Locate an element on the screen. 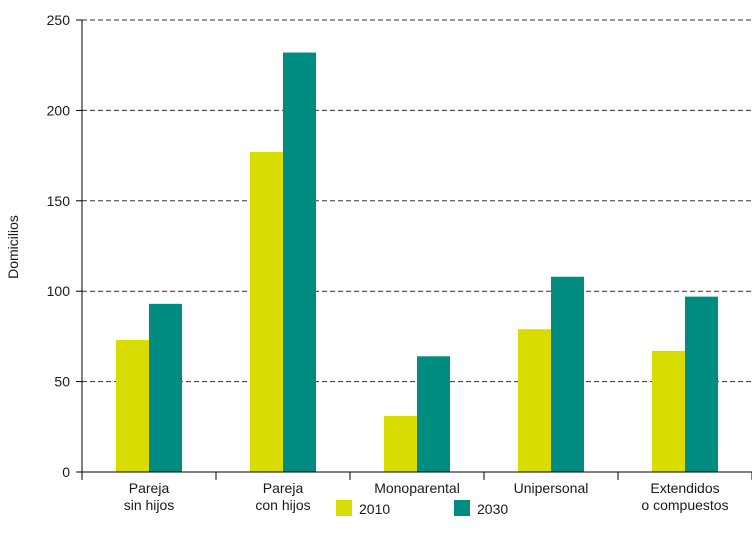 The width and height of the screenshot is (752, 545). legend-label: 2030 is located at coordinates (492, 509).